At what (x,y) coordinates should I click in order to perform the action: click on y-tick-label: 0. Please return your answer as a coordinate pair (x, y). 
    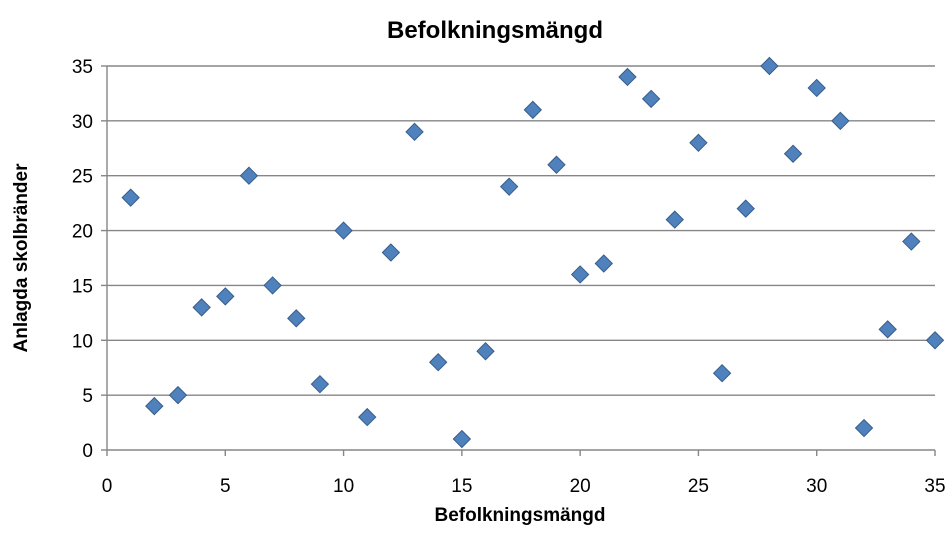
    Looking at the image, I should click on (87, 451).